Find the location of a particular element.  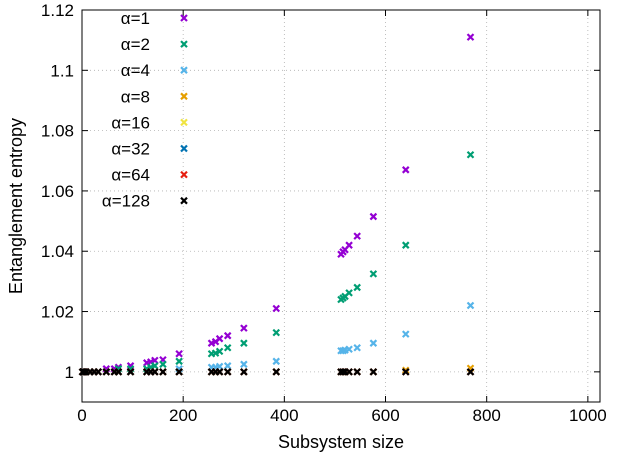

y-tick-label: 1.08 is located at coordinates (57, 131).